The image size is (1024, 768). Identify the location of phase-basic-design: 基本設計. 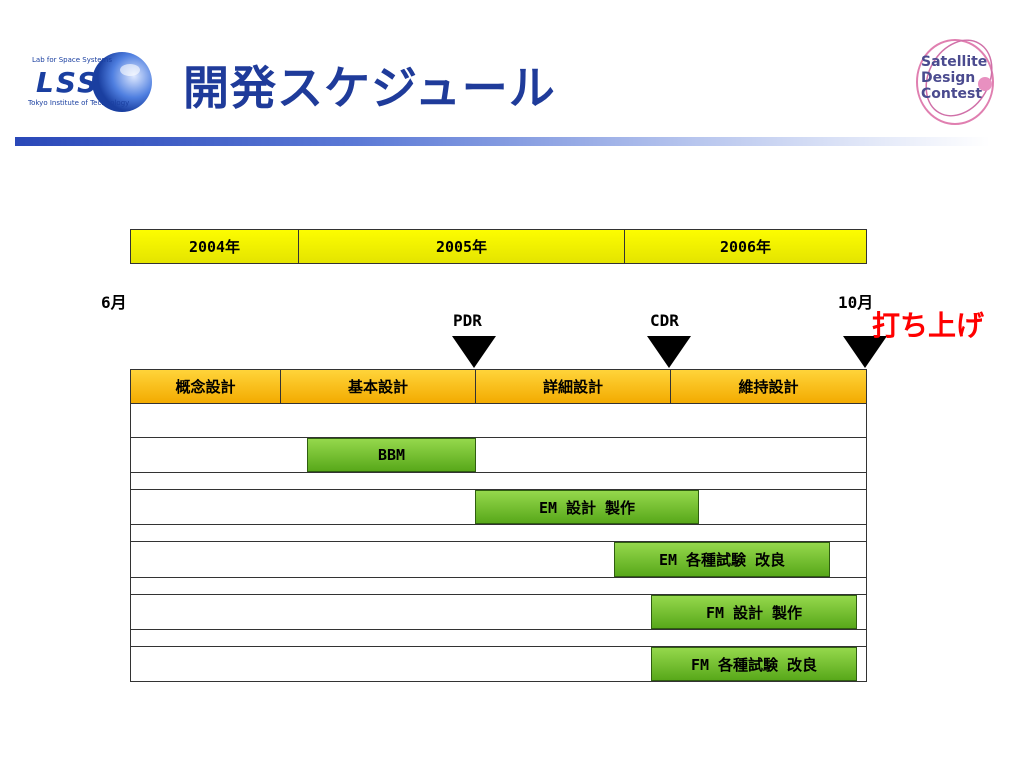
(378, 386).